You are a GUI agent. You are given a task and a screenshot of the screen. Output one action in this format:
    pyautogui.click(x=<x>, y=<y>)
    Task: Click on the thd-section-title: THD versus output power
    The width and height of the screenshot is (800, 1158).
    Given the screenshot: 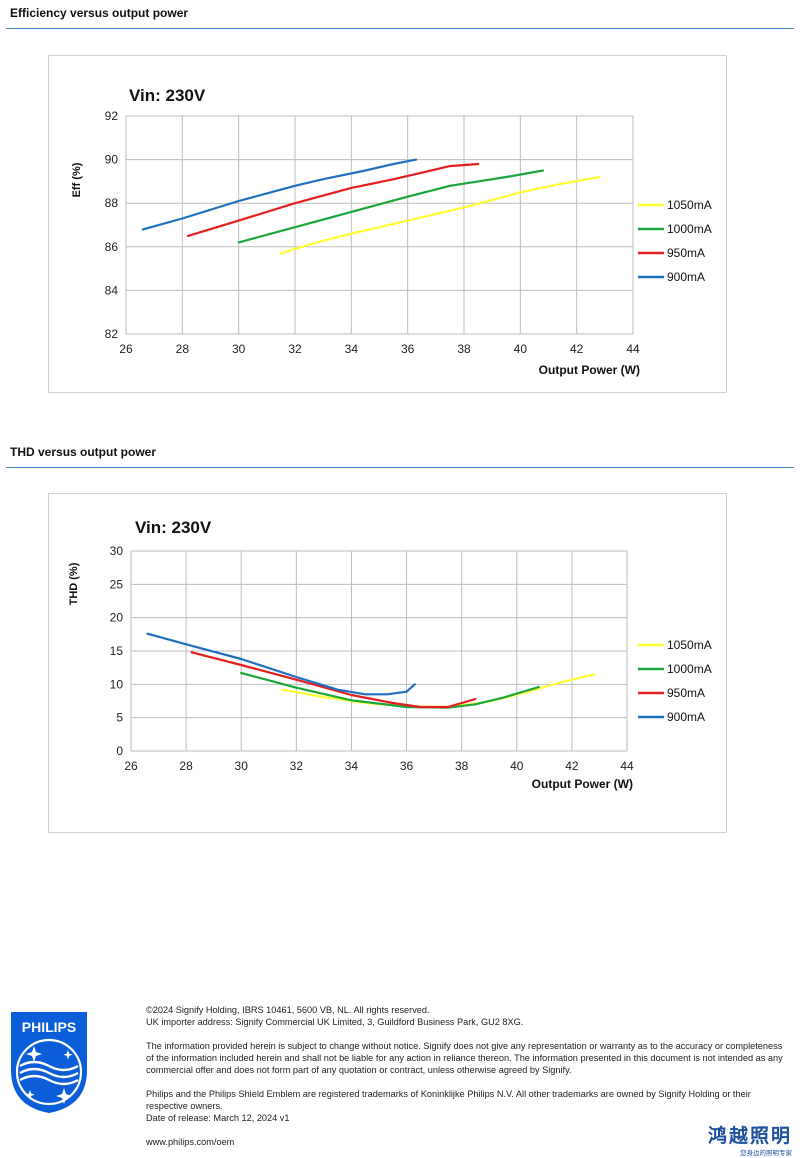 What is the action you would take?
    pyautogui.click(x=83, y=452)
    